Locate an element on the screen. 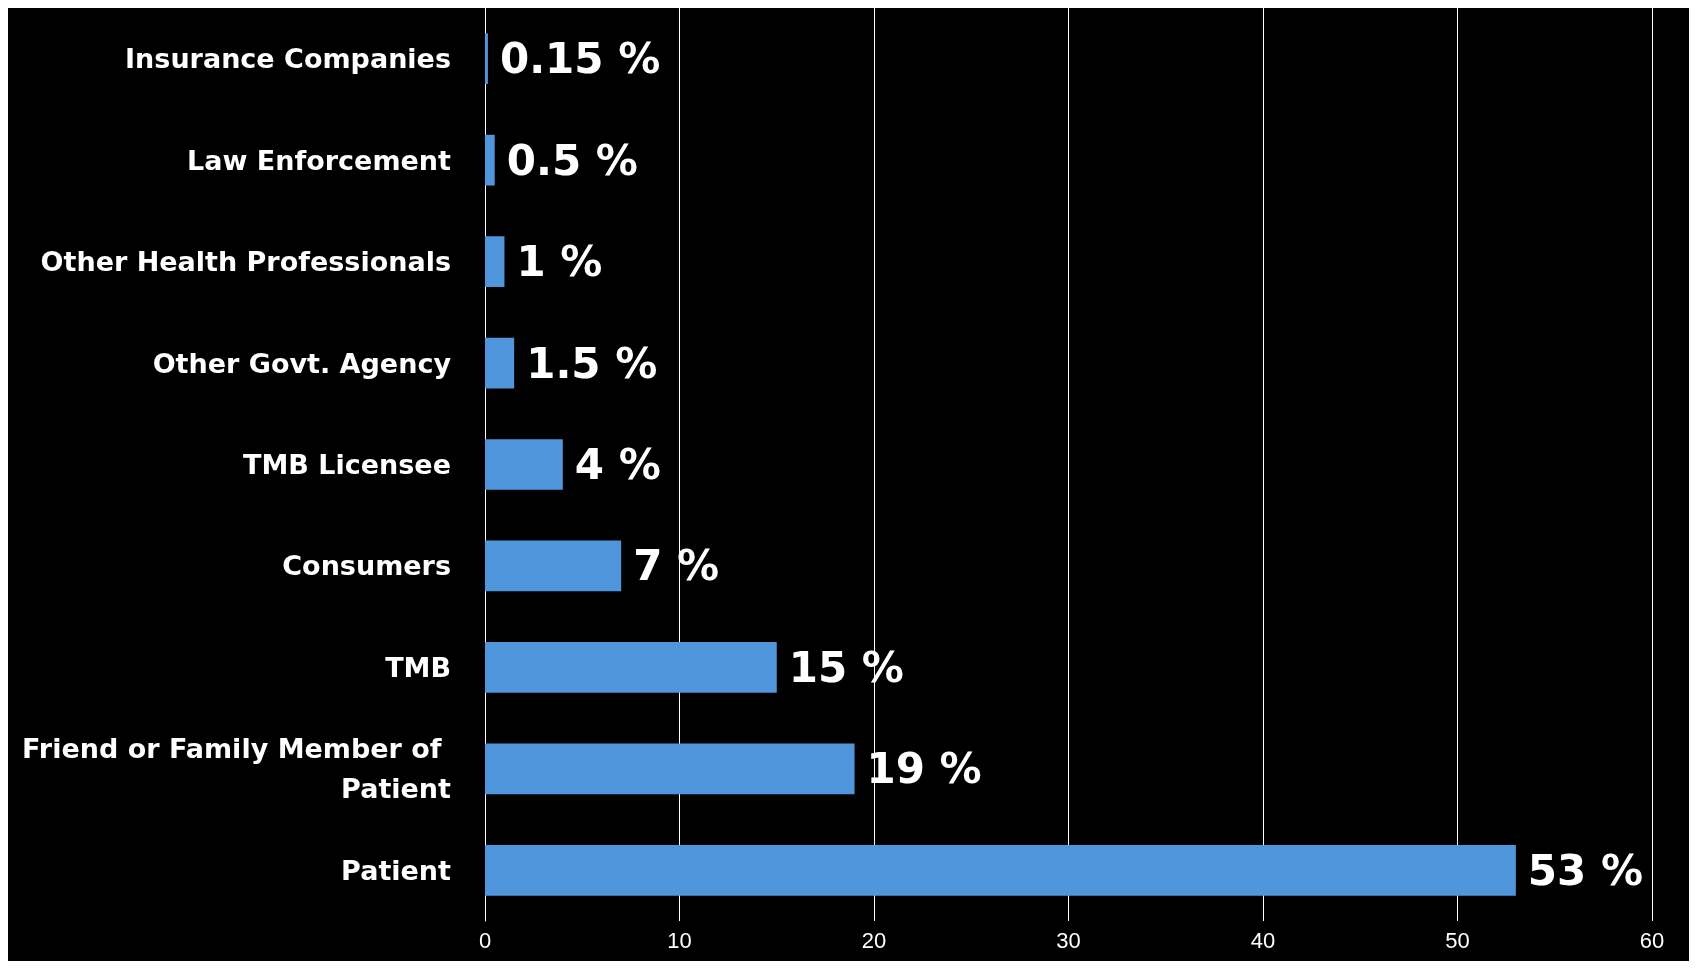 The height and width of the screenshot is (969, 1697). x-tick-label: 60 is located at coordinates (1652, 940).